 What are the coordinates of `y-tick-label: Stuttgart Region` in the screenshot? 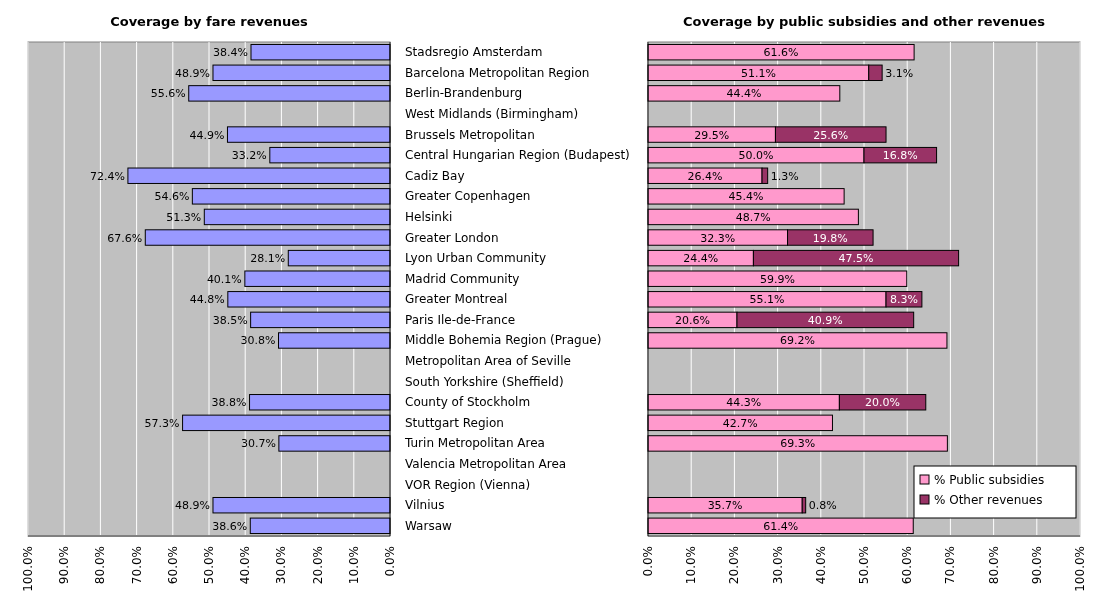 It's located at (454, 422).